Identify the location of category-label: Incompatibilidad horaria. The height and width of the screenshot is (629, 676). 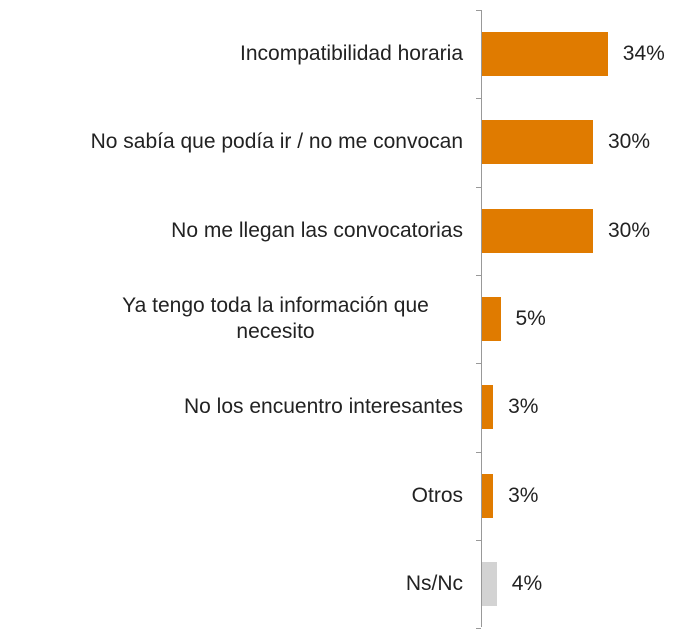
(351, 54).